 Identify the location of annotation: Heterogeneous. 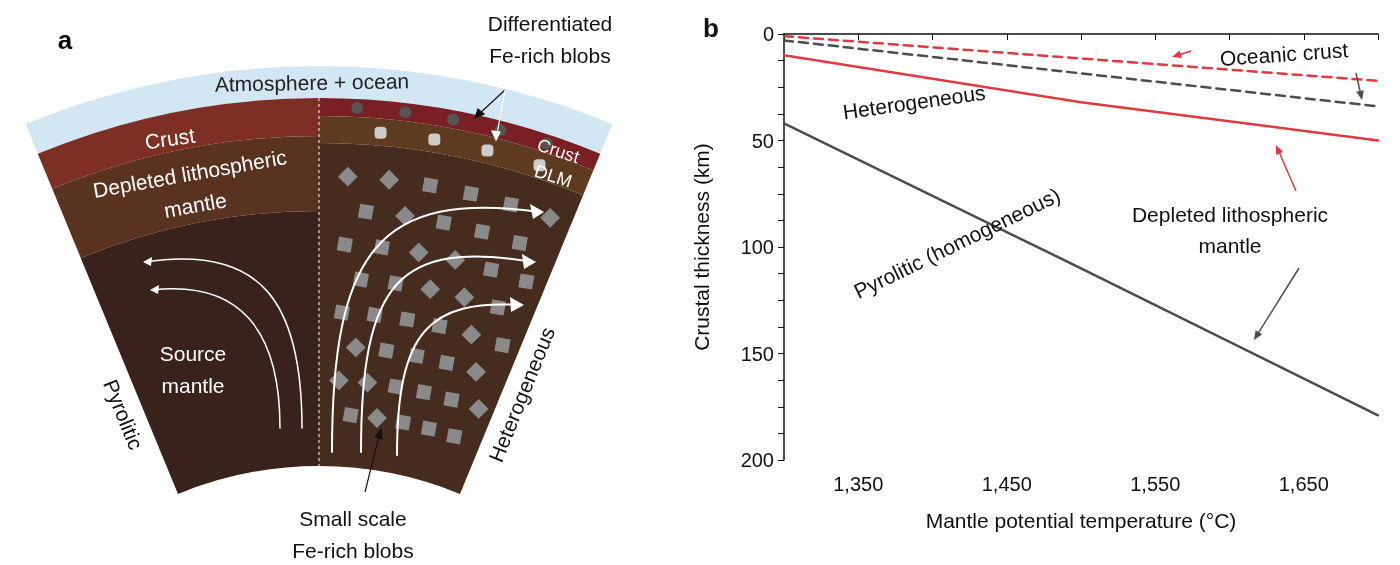
(914, 102).